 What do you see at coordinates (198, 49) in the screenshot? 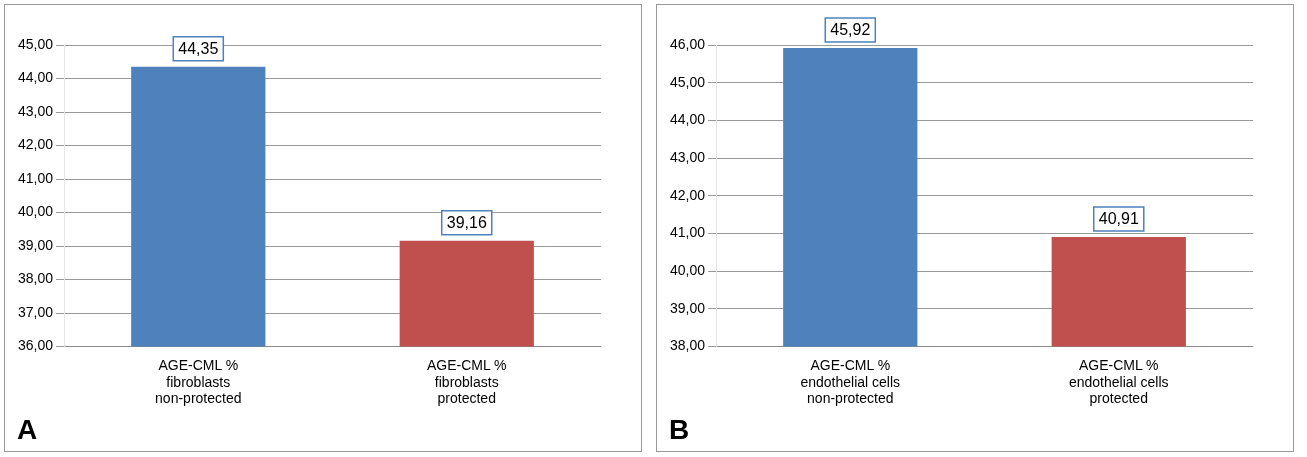
I see `data-label: 44,35` at bounding box center [198, 49].